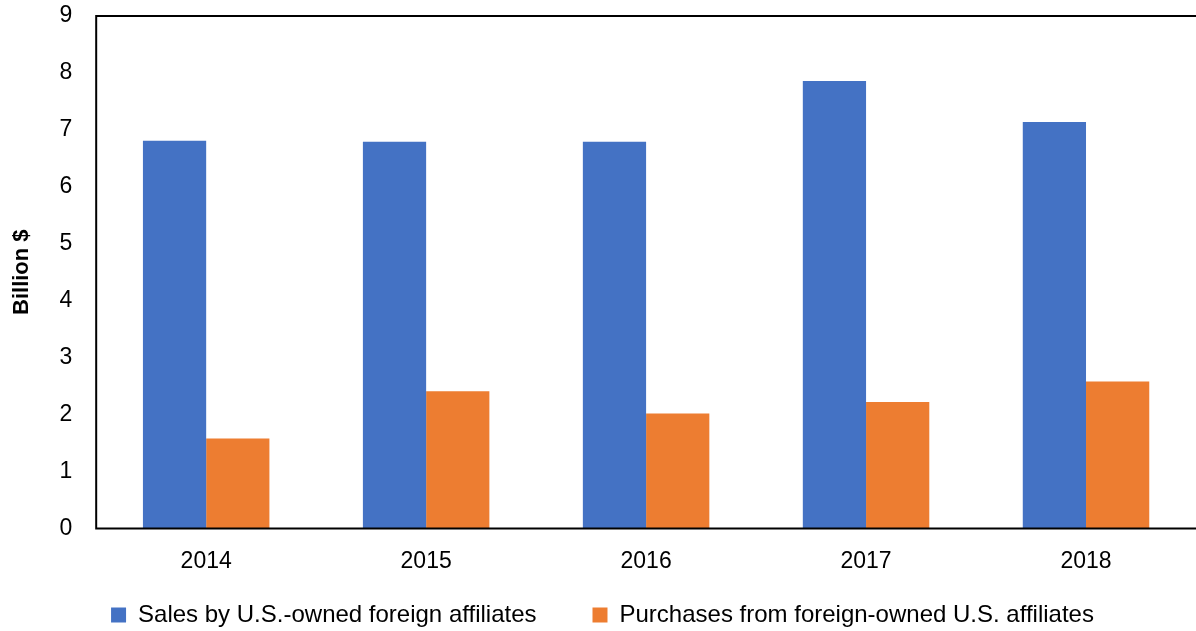 The height and width of the screenshot is (631, 1196). Describe the element at coordinates (856, 613) in the screenshot. I see `legend-label: Purchases from foreign-owned U.S. affiliates` at that location.